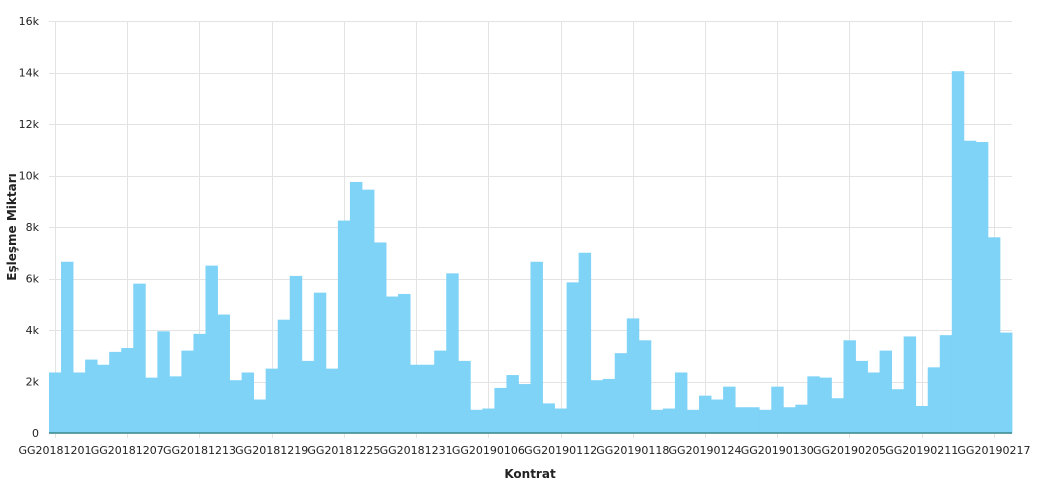  I want to click on y-tick-label: 16k, so click(29, 21).